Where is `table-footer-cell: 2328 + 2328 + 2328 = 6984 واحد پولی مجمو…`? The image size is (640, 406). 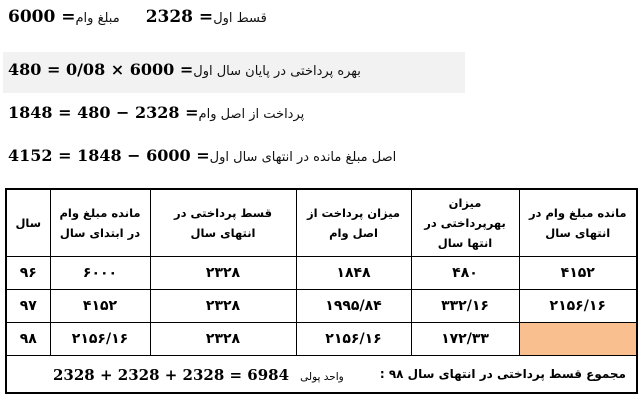 table-footer-cell: 2328 + 2328 + 2328 = 6984 واحد پولی مجمو… is located at coordinates (321, 374).